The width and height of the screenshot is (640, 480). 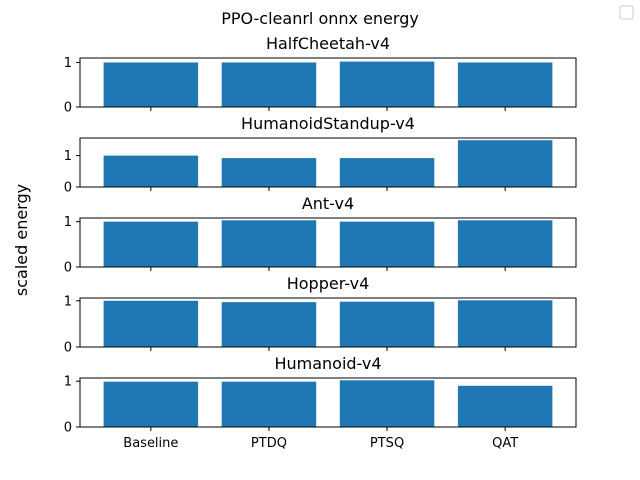 What do you see at coordinates (505, 443) in the screenshot?
I see `x-tick-label: QAT` at bounding box center [505, 443].